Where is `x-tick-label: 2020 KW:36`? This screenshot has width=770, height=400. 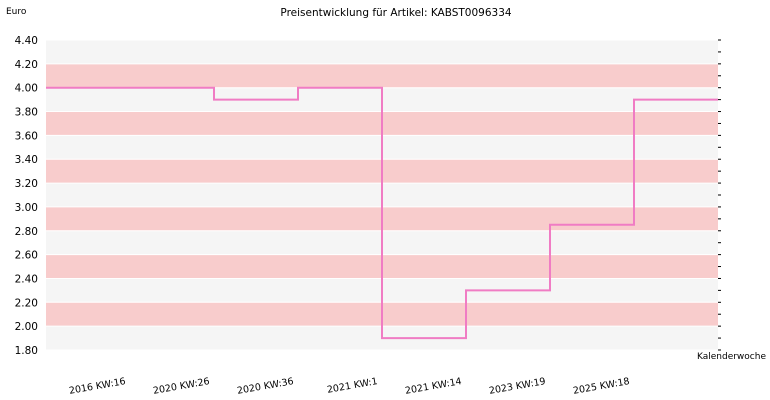 x-tick-label: 2020 KW:36 is located at coordinates (265, 386).